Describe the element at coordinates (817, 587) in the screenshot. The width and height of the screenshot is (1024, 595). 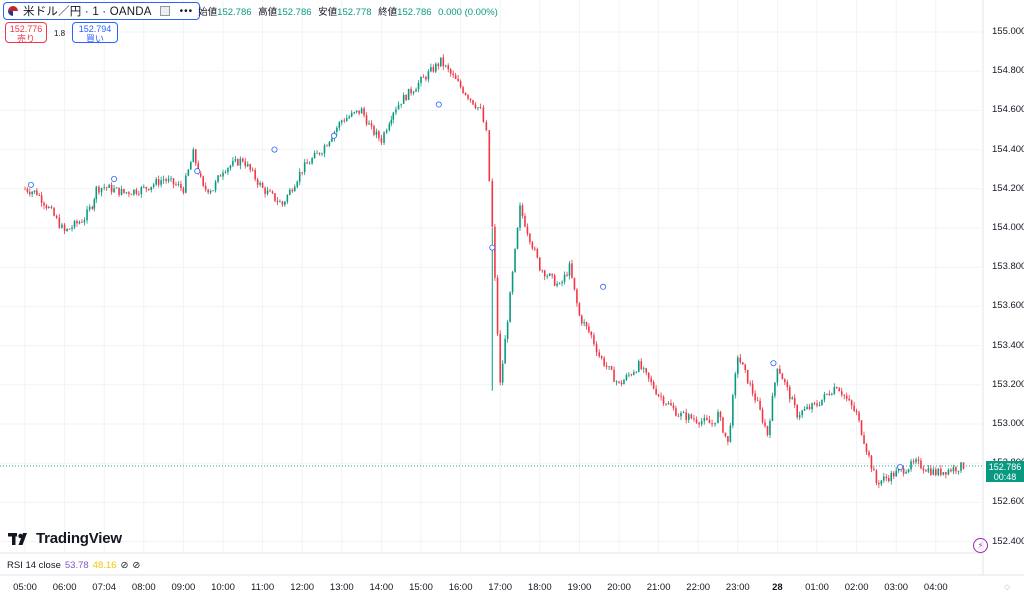
I see `time-tick-label: 01:00` at that location.